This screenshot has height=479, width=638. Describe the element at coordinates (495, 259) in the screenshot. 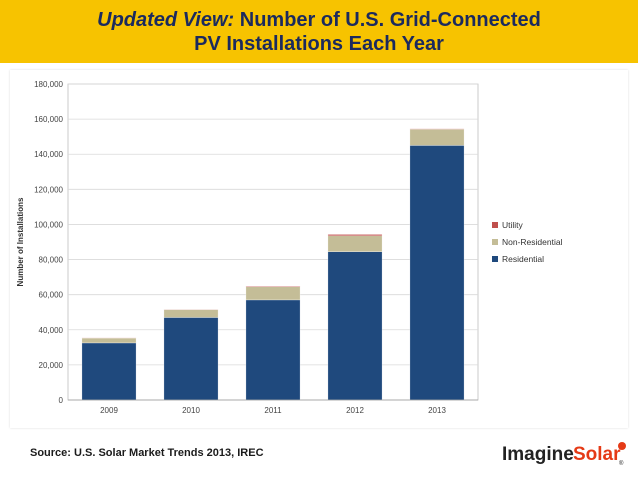

I see `legend-swatch-residential` at that location.